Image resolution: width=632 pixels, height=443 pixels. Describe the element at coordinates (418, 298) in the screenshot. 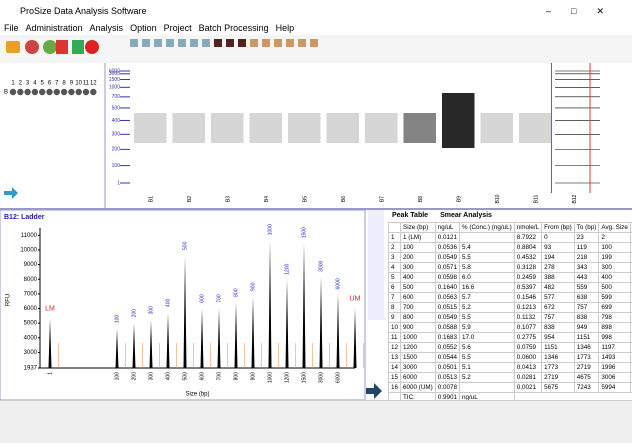

I see `table-cell: 600` at that location.